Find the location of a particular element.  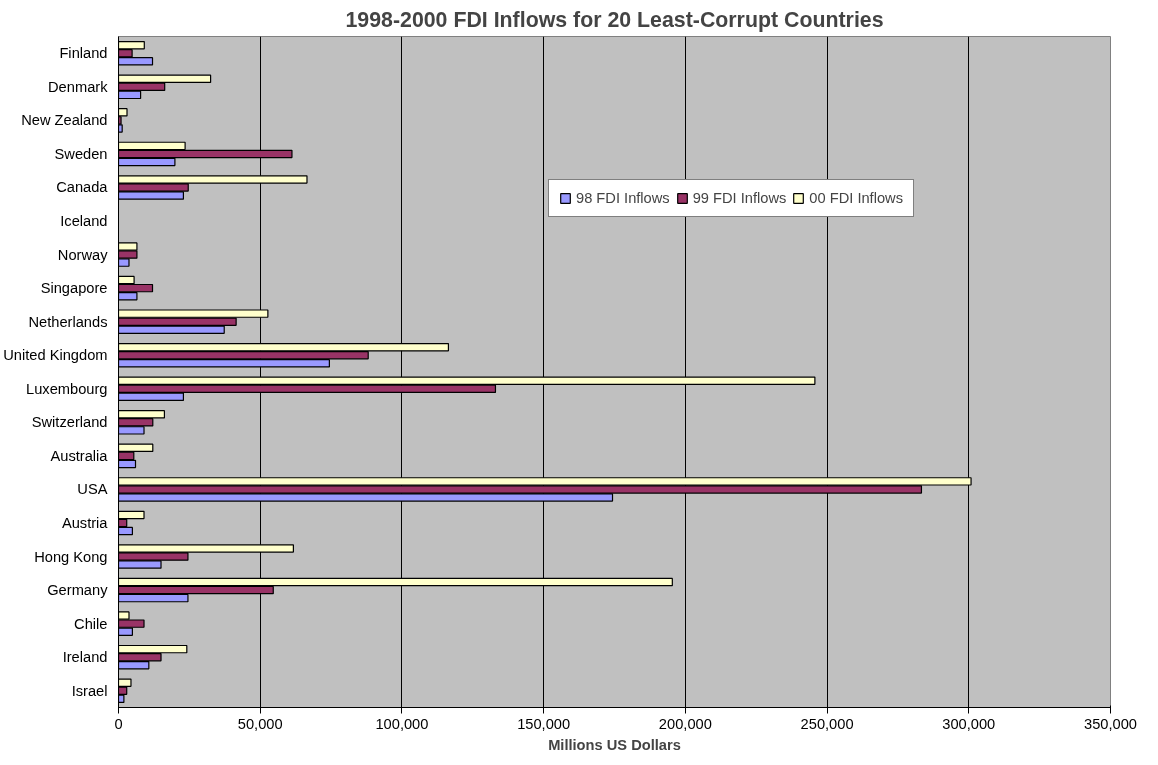

y-tick-label: Singapore is located at coordinates (74, 288).